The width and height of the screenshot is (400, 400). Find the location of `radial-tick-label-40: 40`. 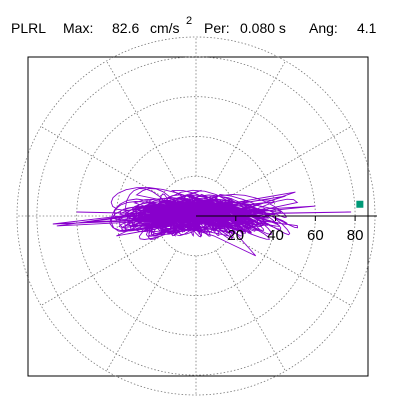

radial-tick-label-40: 40 is located at coordinates (275, 235).